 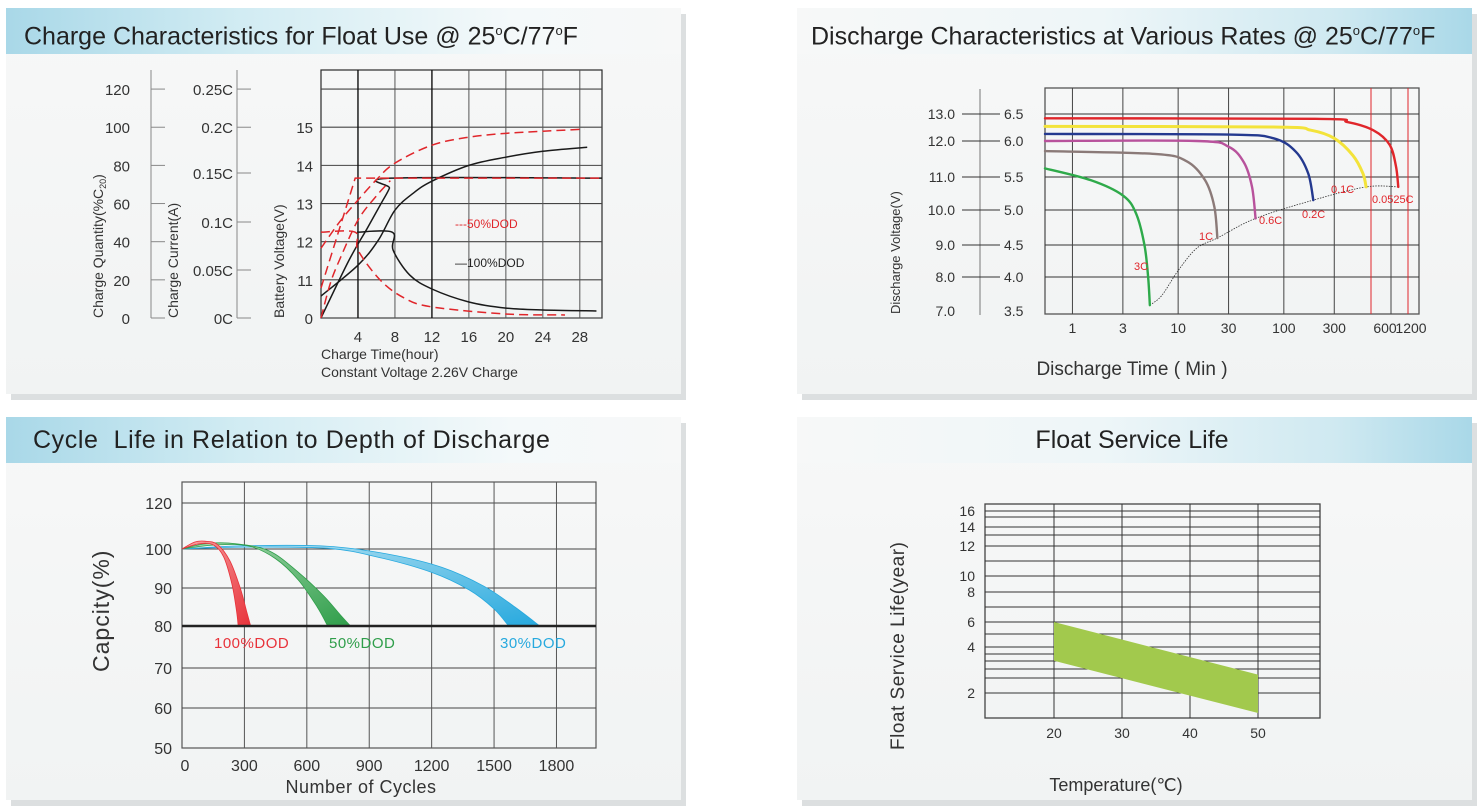 What do you see at coordinates (103, 184) in the screenshot?
I see `subscript: 20` at bounding box center [103, 184].